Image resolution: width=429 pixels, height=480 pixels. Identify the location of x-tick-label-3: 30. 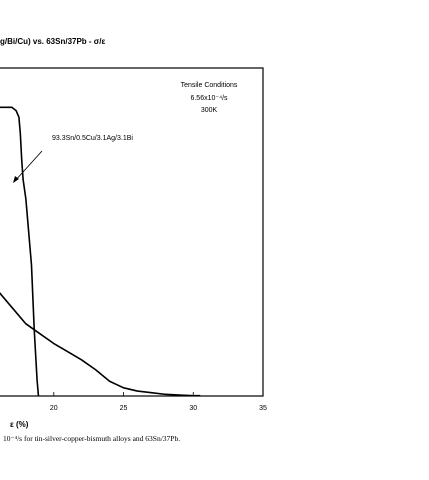
(193, 408).